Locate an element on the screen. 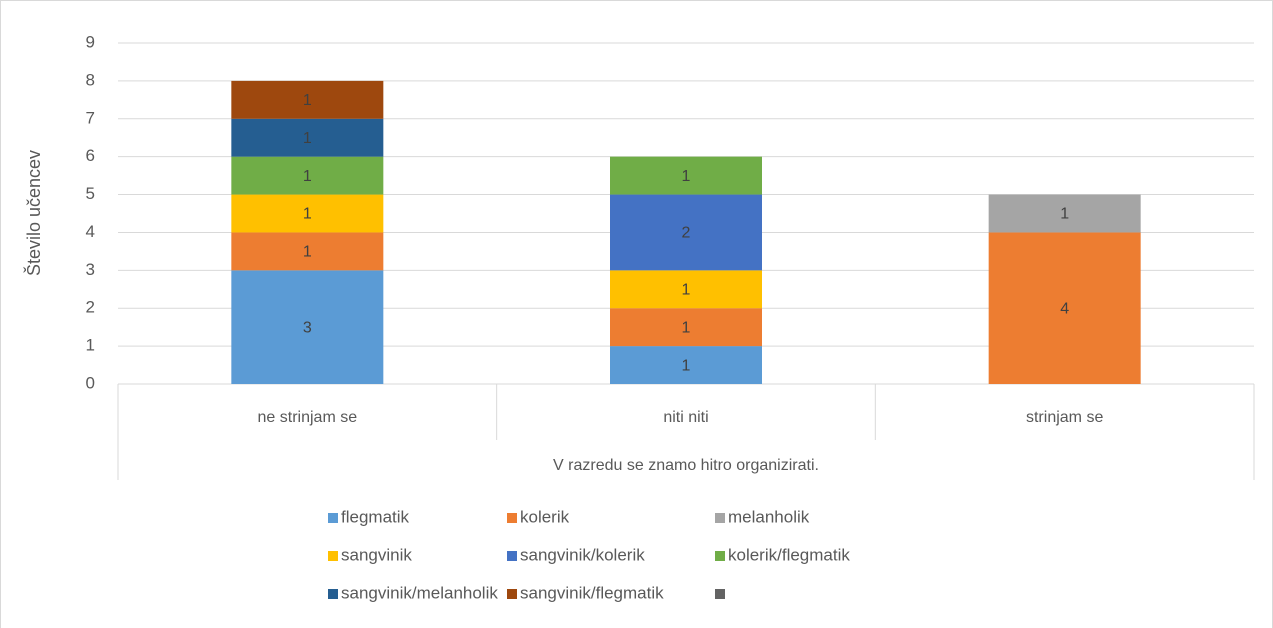 This screenshot has width=1273, height=628. legend-label: sangvinik/kolerik is located at coordinates (582, 554).